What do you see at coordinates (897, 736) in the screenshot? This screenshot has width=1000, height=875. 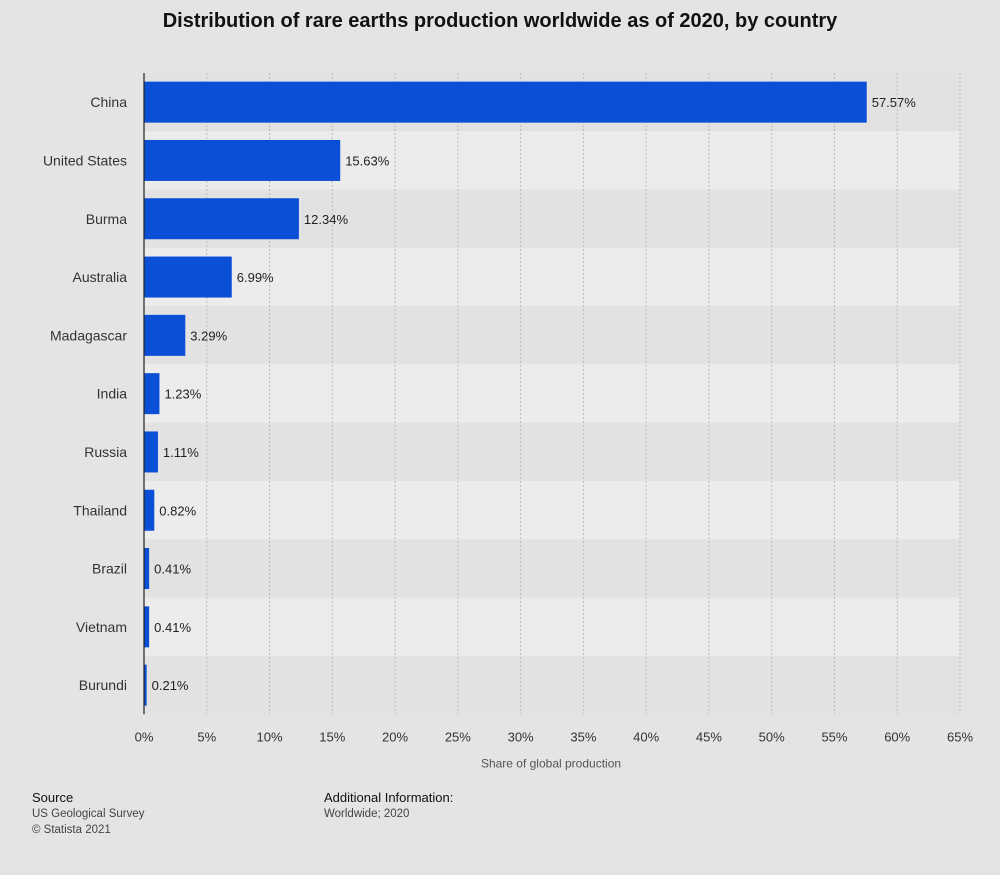 I see `x-tick-label: 60%` at bounding box center [897, 736].